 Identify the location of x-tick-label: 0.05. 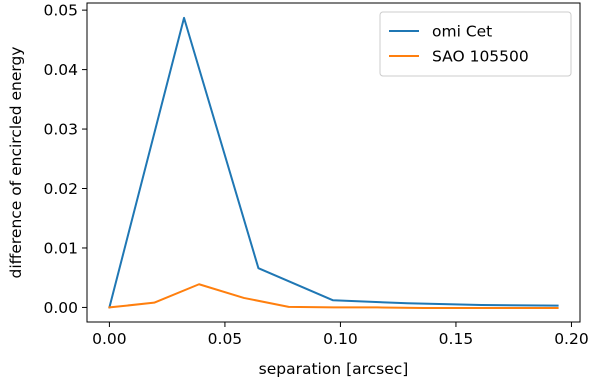
(225, 339).